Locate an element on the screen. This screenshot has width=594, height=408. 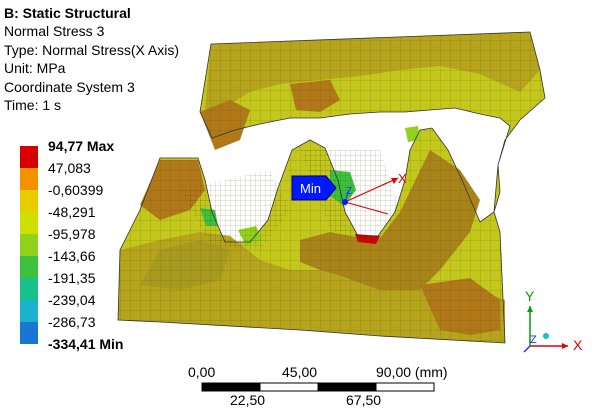
legend-row-max: 94,77 Max is located at coordinates (110, 153).